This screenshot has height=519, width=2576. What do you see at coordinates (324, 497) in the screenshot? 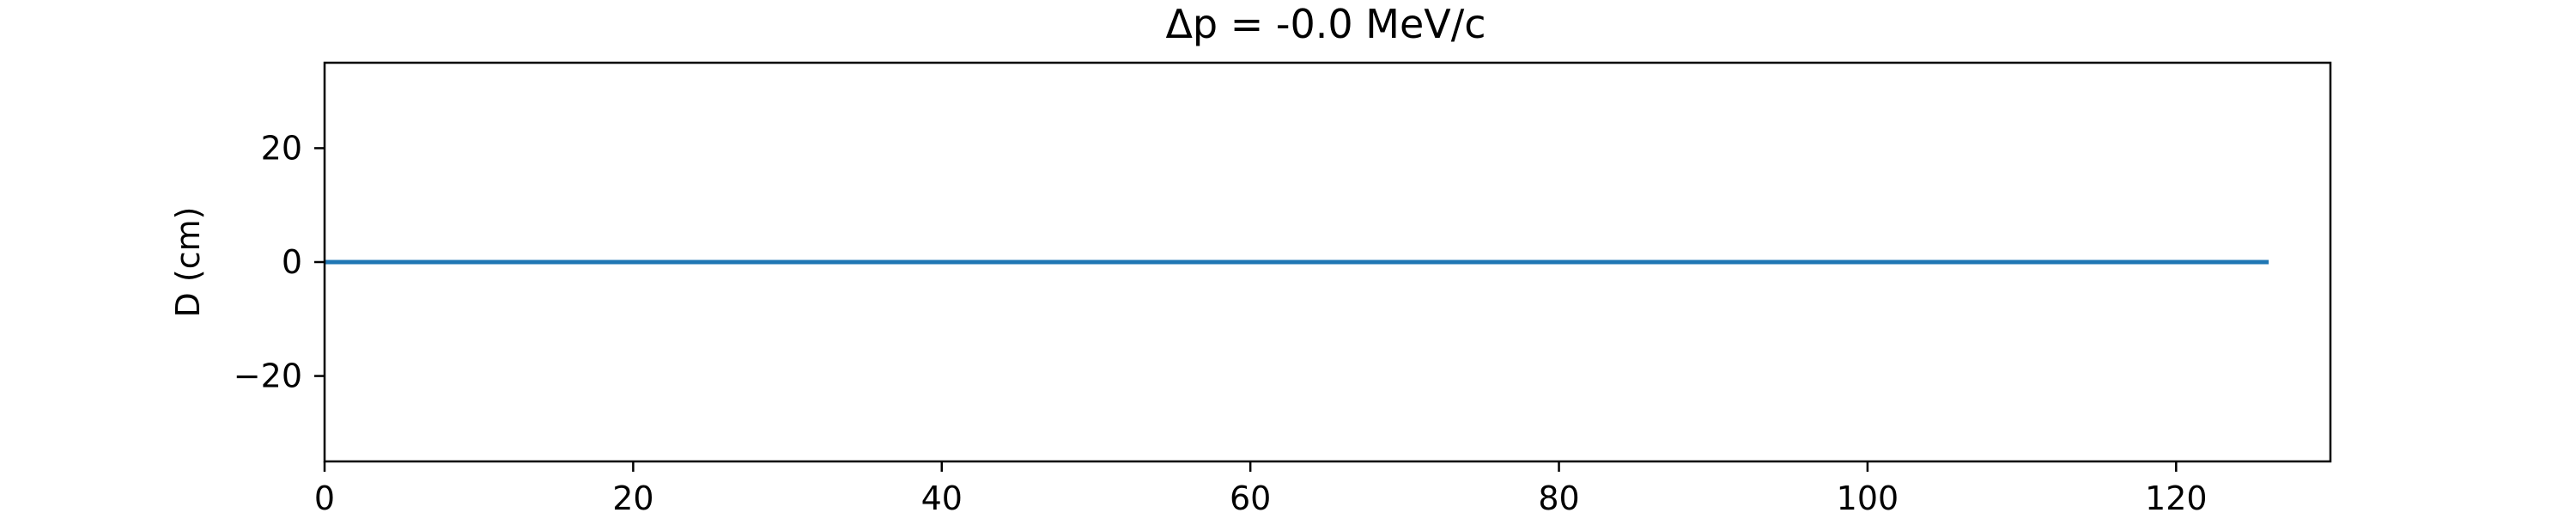
I see `x-tick-label: 0` at bounding box center [324, 497].